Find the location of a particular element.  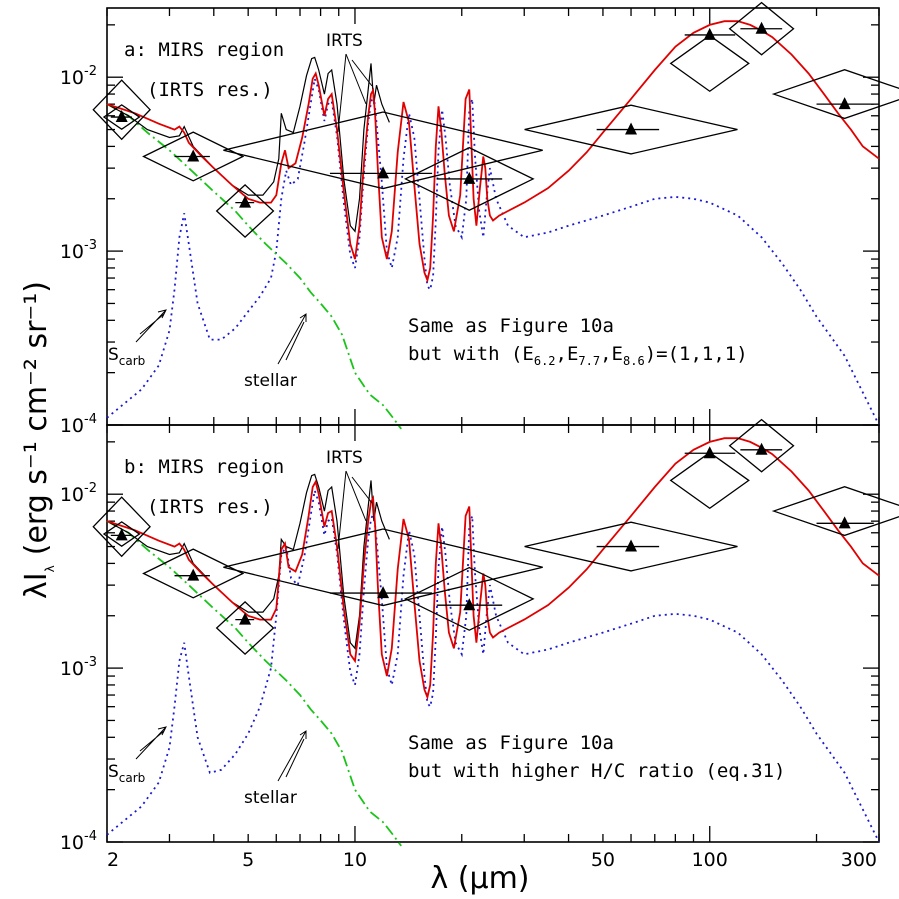

panel-a-ytick-label: 10⁻³ is located at coordinates (78, 250).